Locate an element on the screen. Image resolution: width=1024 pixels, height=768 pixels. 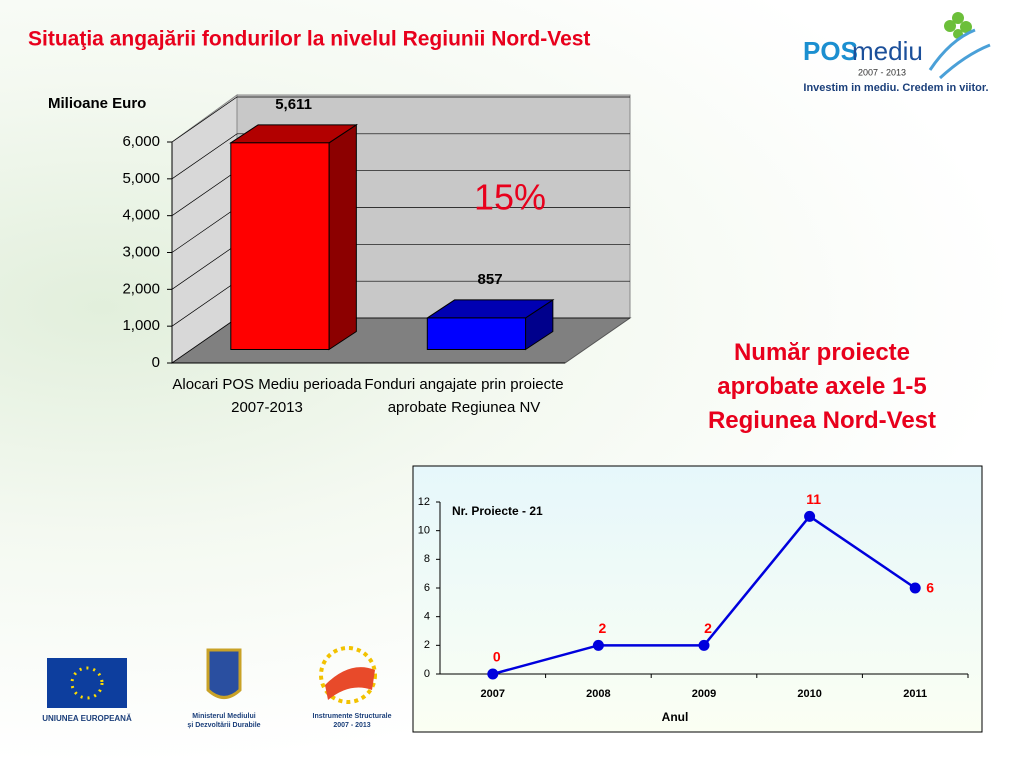
legend-label: Nr. Proiecte - 21 is located at coordinates (497, 511).